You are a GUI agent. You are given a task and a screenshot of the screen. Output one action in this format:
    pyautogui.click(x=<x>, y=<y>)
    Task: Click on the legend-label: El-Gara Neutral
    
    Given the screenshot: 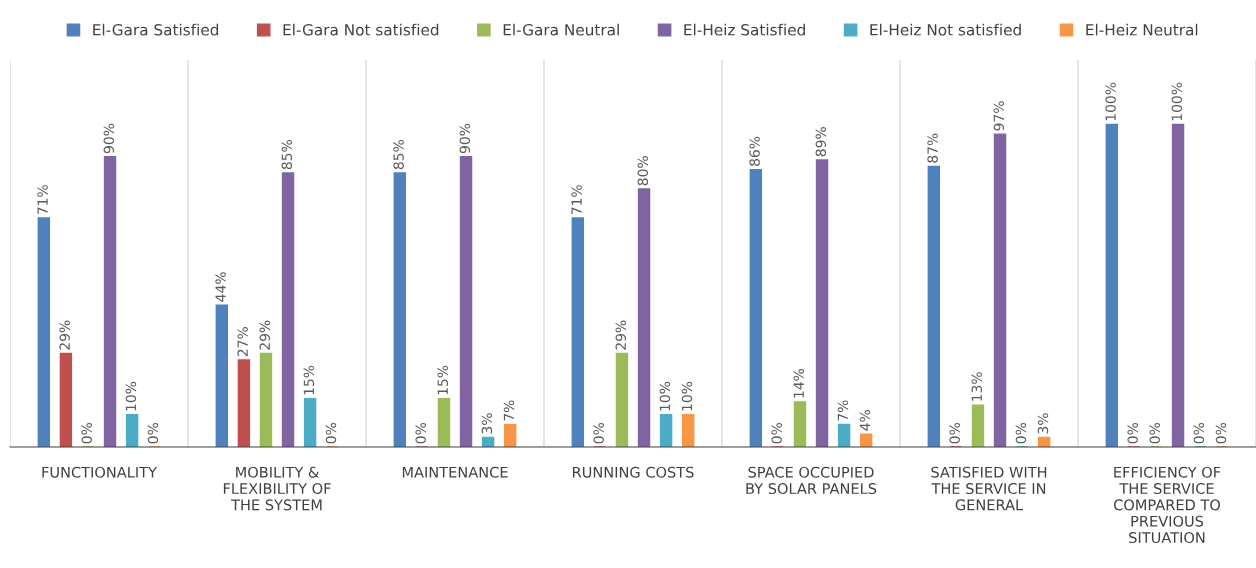 What is the action you would take?
    pyautogui.click(x=561, y=29)
    